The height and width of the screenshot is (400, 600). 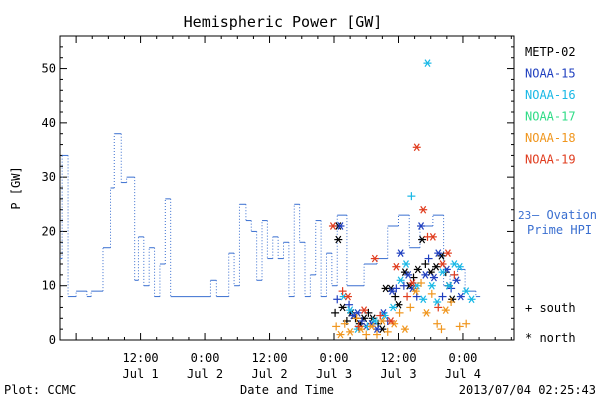 What do you see at coordinates (49, 286) in the screenshot?
I see `y-tick-label: 10` at bounding box center [49, 286].